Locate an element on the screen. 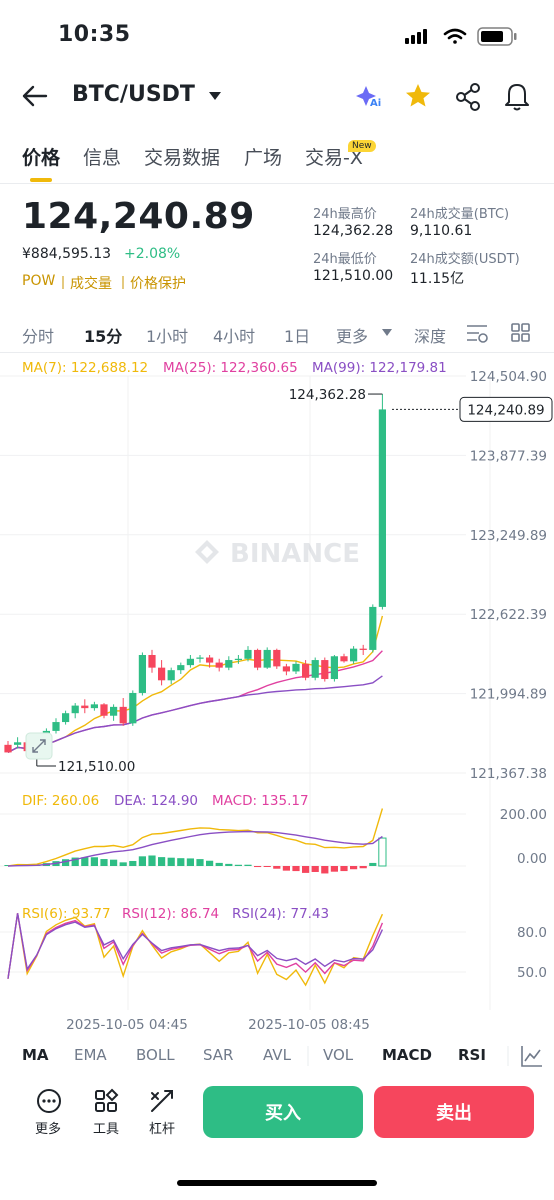 The image size is (554, 1200). rsi24-line is located at coordinates (195, 946).